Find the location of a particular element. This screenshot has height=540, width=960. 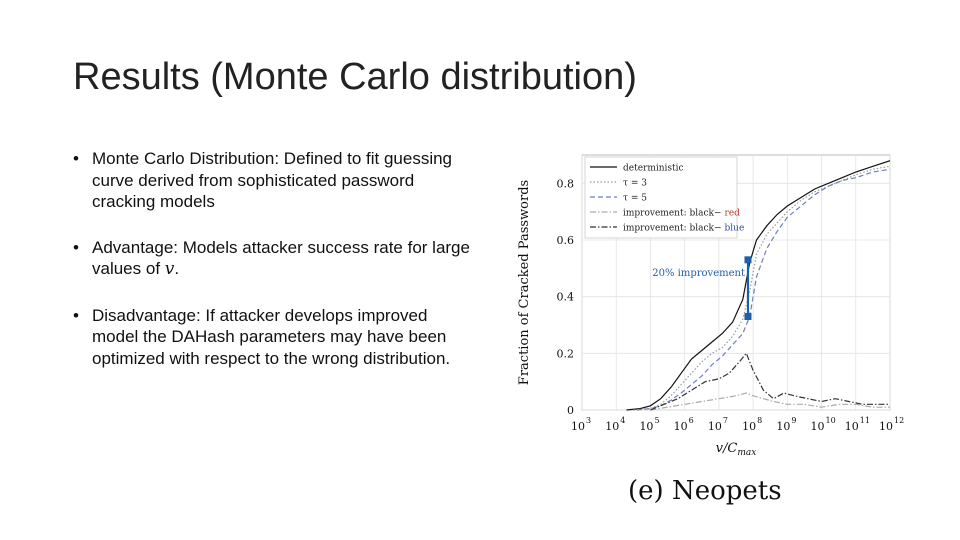

legend-label: τ = 3 is located at coordinates (635, 184).